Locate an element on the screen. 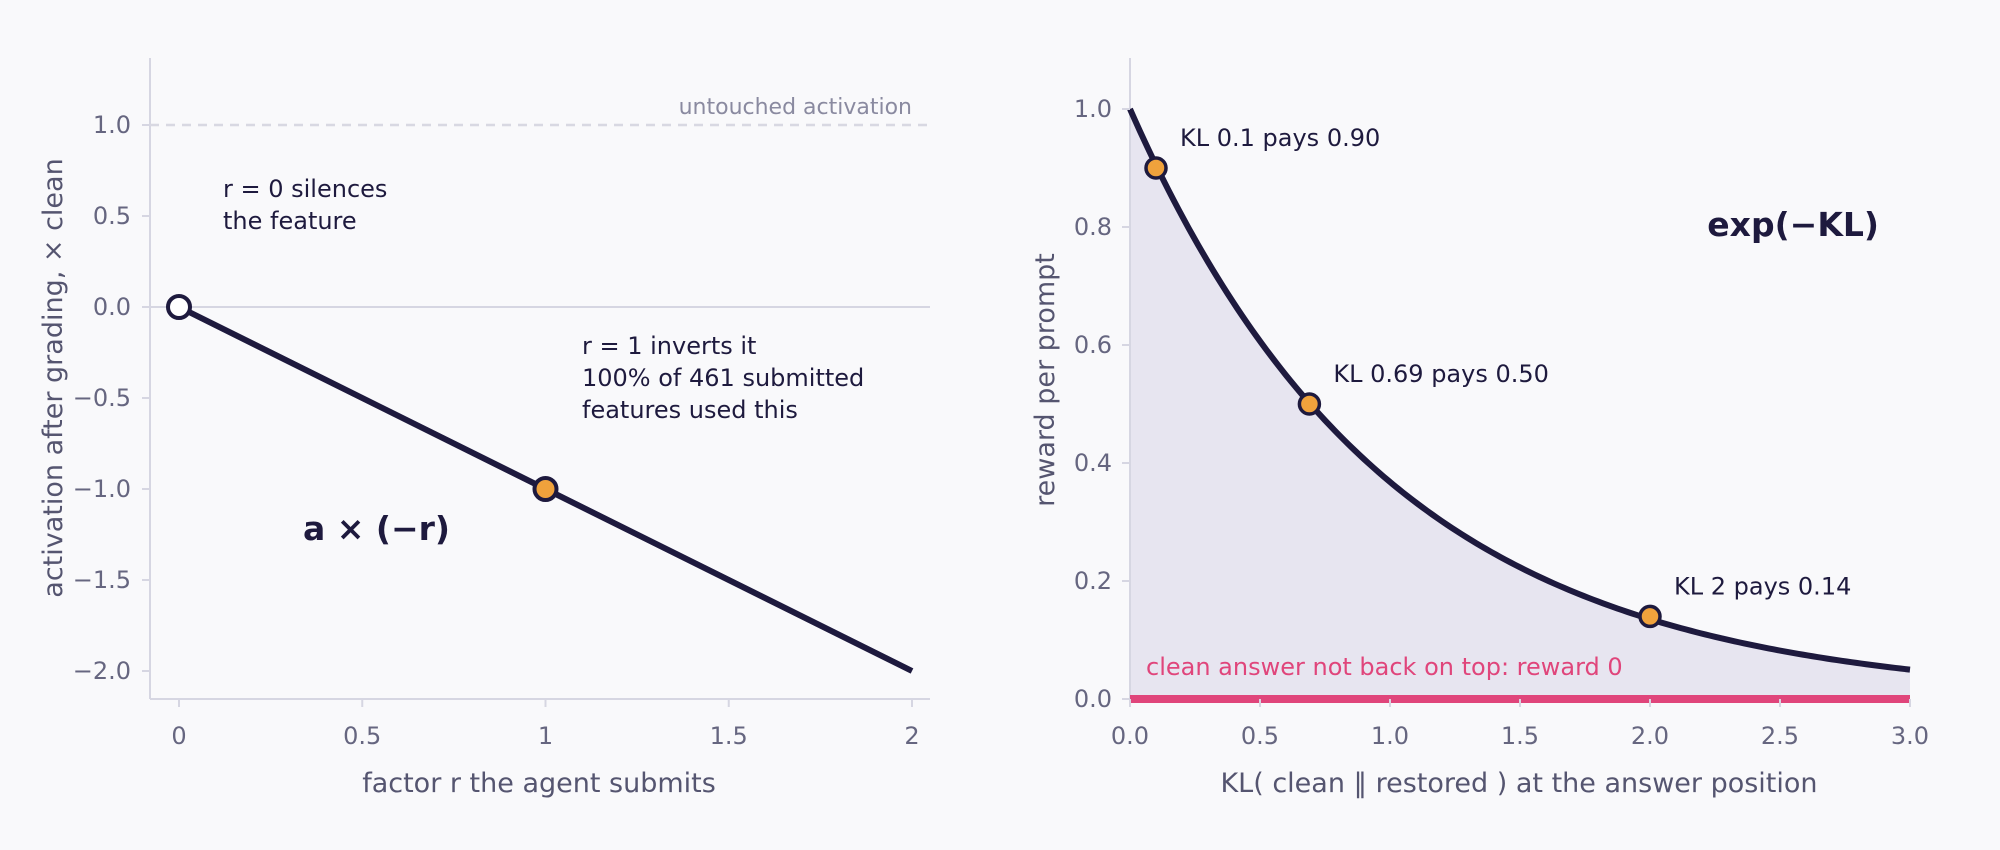 This screenshot has height=850, width=2000. right-y-tick-label: 0.6 is located at coordinates (1093, 345).